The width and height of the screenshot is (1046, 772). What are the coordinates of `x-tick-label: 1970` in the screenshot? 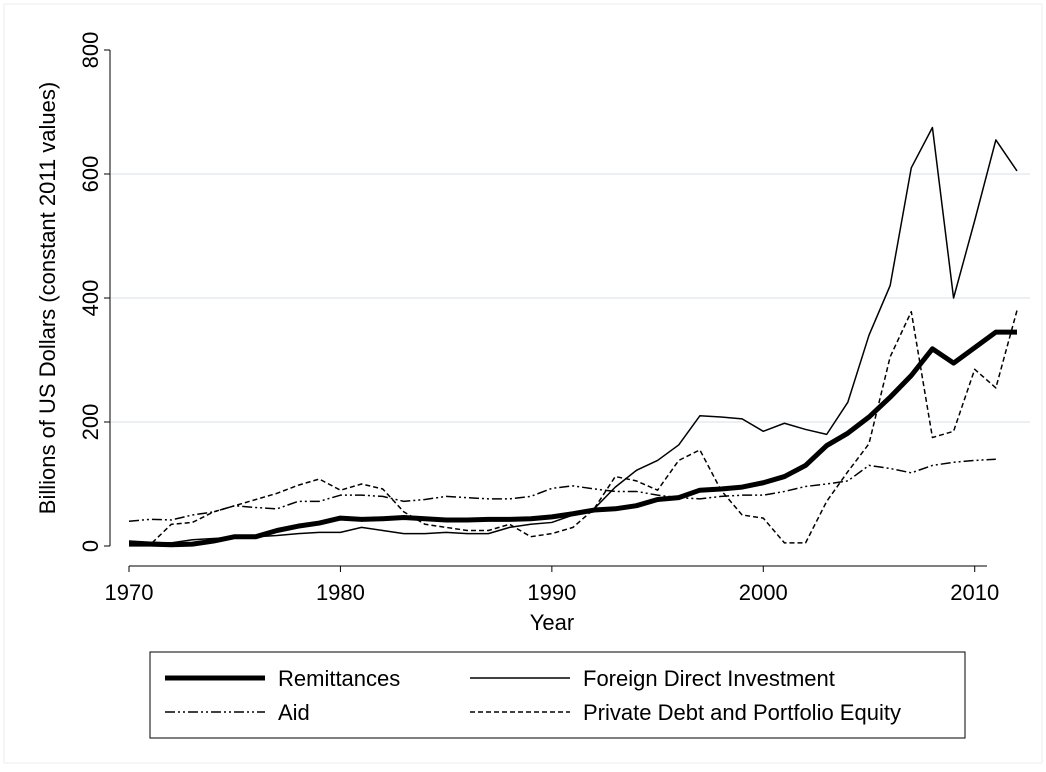 It's located at (129, 592).